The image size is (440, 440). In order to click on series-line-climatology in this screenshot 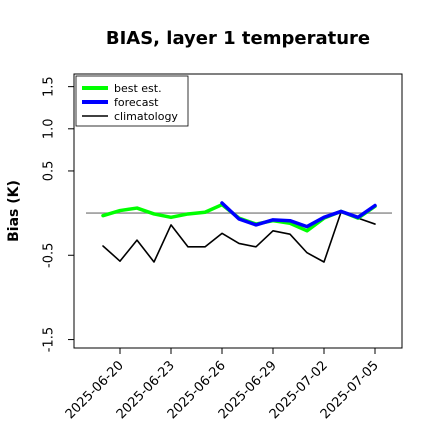, I will do `click(239, 237)`.